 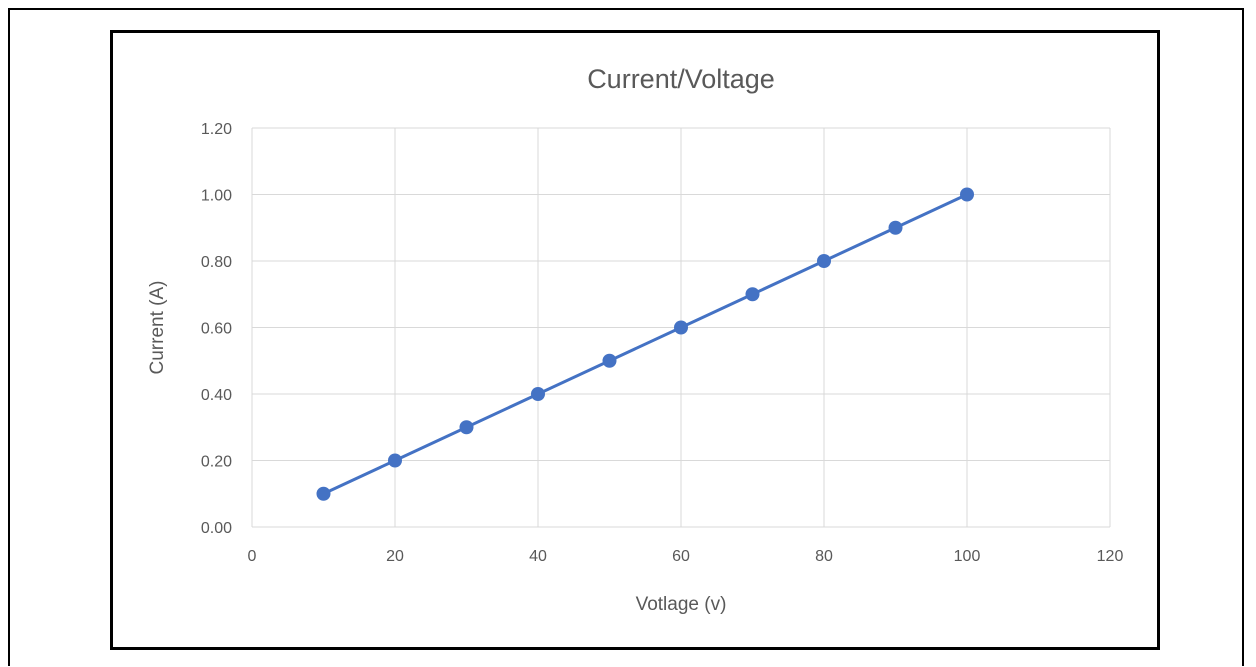 I want to click on y-tick-label: 1.20, so click(x=216, y=129).